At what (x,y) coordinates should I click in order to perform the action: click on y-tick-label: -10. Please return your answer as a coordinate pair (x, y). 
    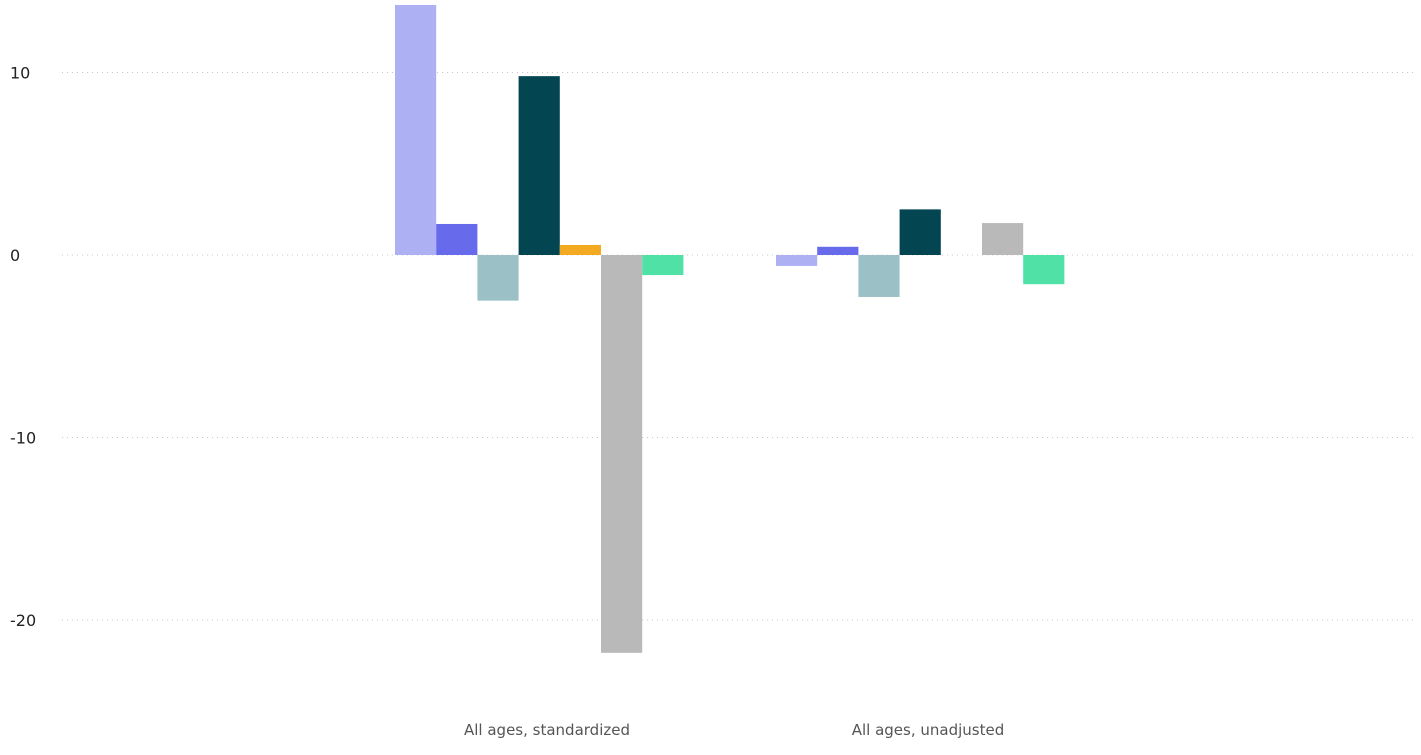
    Looking at the image, I should click on (23, 438).